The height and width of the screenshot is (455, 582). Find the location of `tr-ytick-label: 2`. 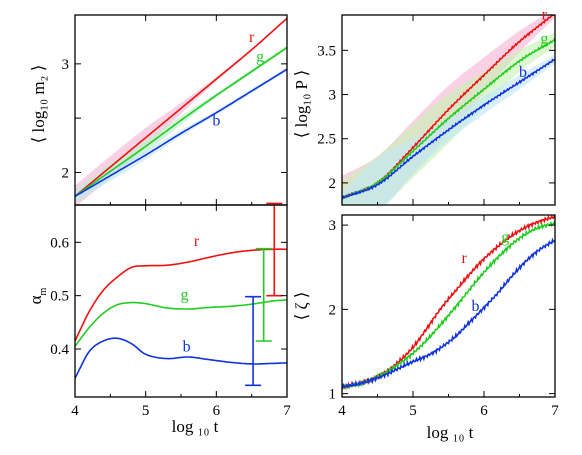

tr-ytick-label: 2 is located at coordinates (333, 184).